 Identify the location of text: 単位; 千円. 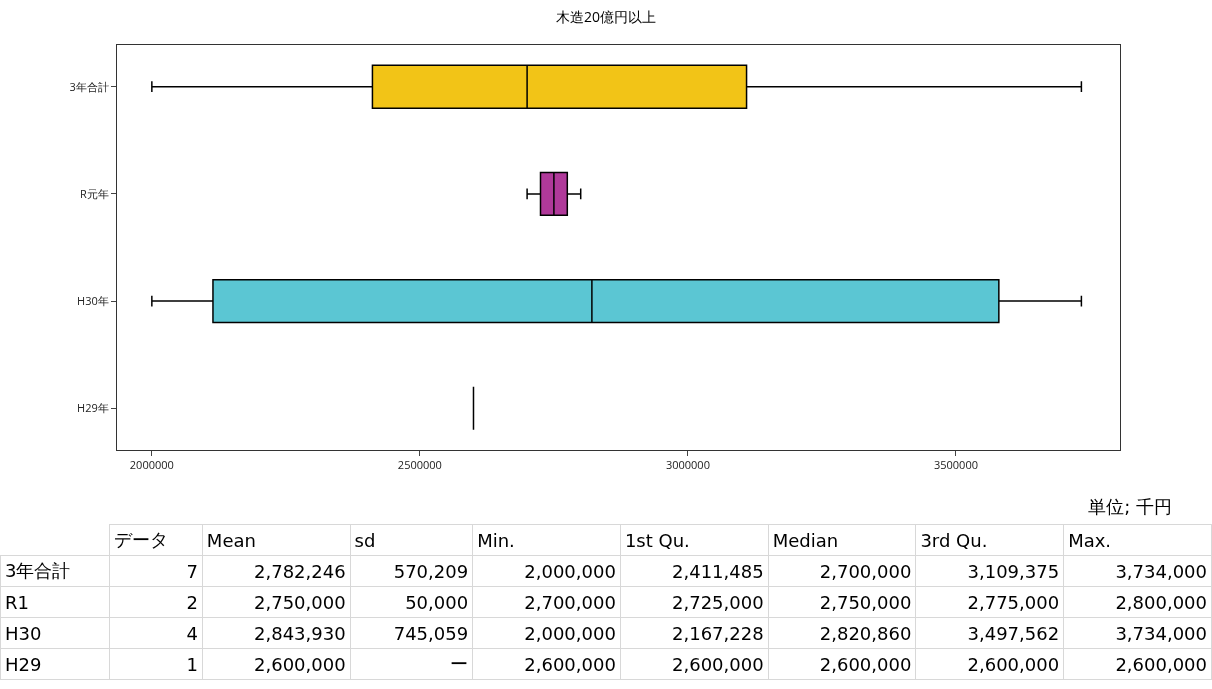
(1130, 507).